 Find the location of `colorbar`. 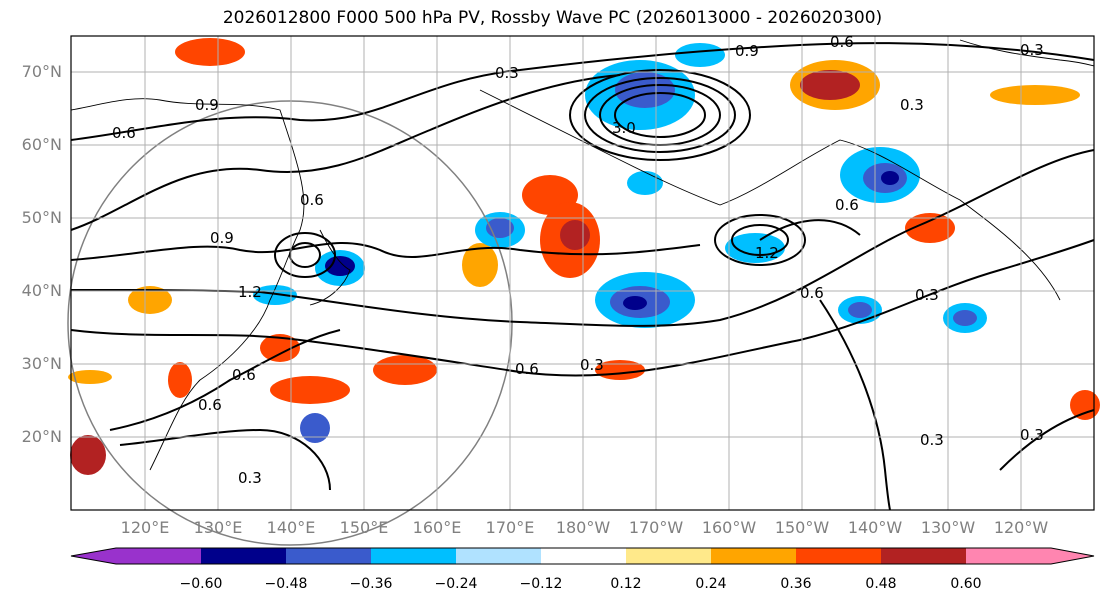

colorbar is located at coordinates (582, 556).